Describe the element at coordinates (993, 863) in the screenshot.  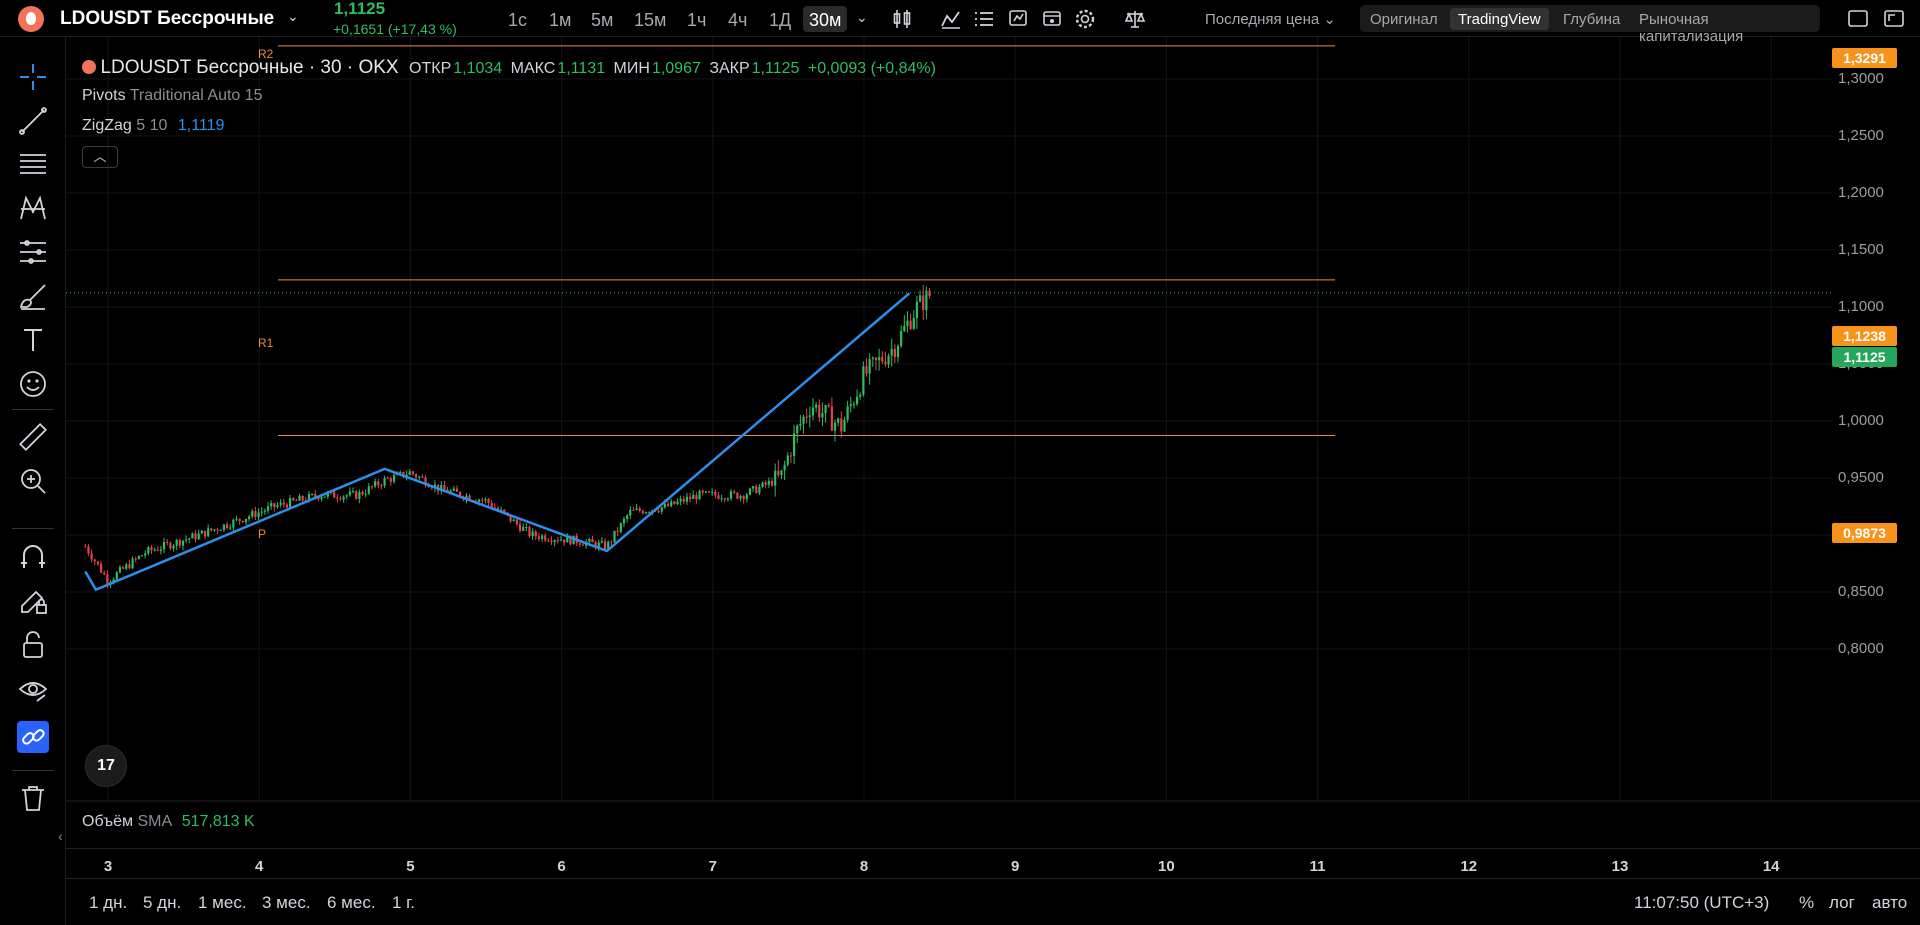
I see `time-axis: 3 4 5 6 7 8 9 10 11 12 13 14` at that location.